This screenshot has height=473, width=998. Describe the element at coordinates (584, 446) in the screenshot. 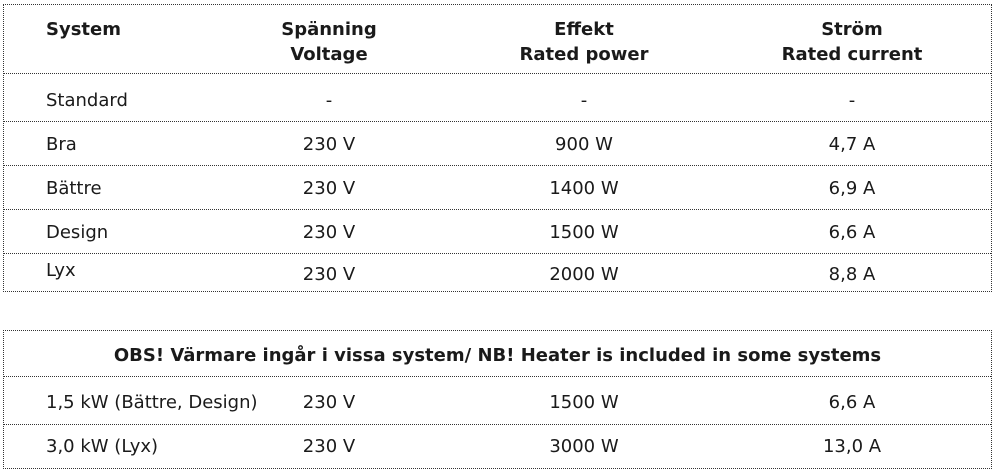

I see `cell-power: 3000 W` at that location.